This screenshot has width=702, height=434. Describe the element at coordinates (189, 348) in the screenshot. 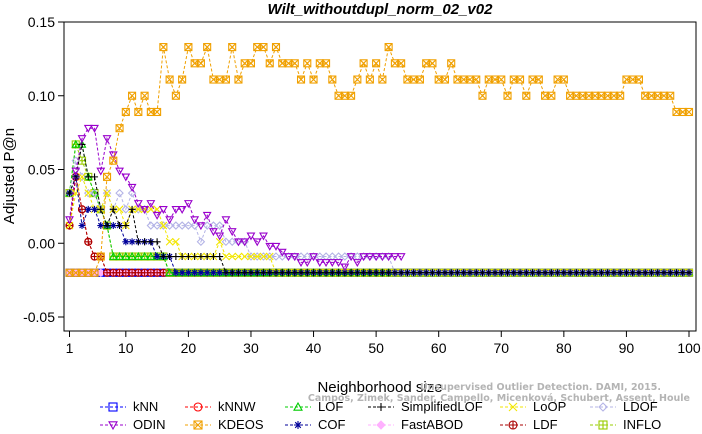

I see `x-tick-label: 20` at that location.